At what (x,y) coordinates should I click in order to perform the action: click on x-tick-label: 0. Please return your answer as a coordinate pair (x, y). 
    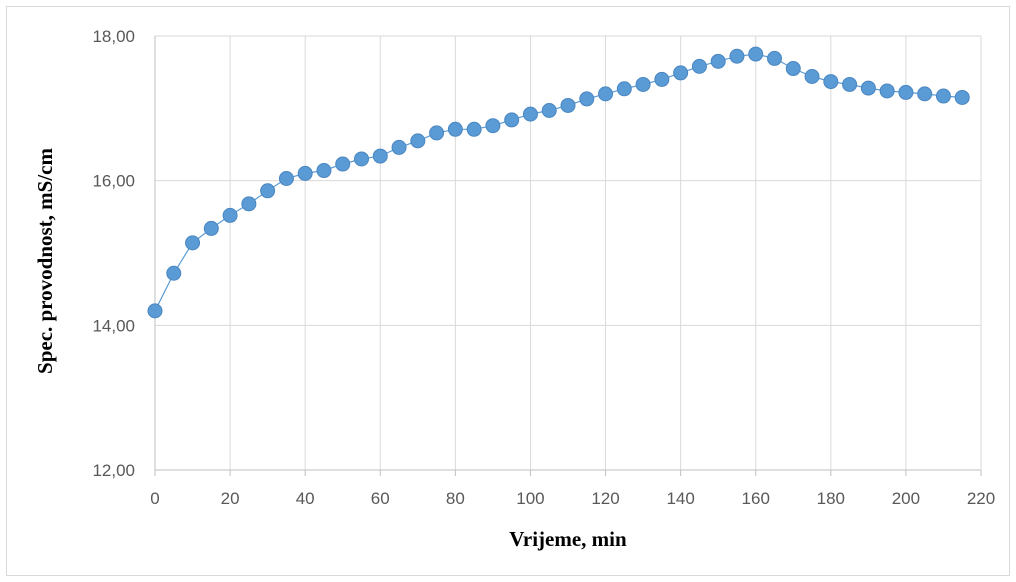
    Looking at the image, I should click on (154, 498).